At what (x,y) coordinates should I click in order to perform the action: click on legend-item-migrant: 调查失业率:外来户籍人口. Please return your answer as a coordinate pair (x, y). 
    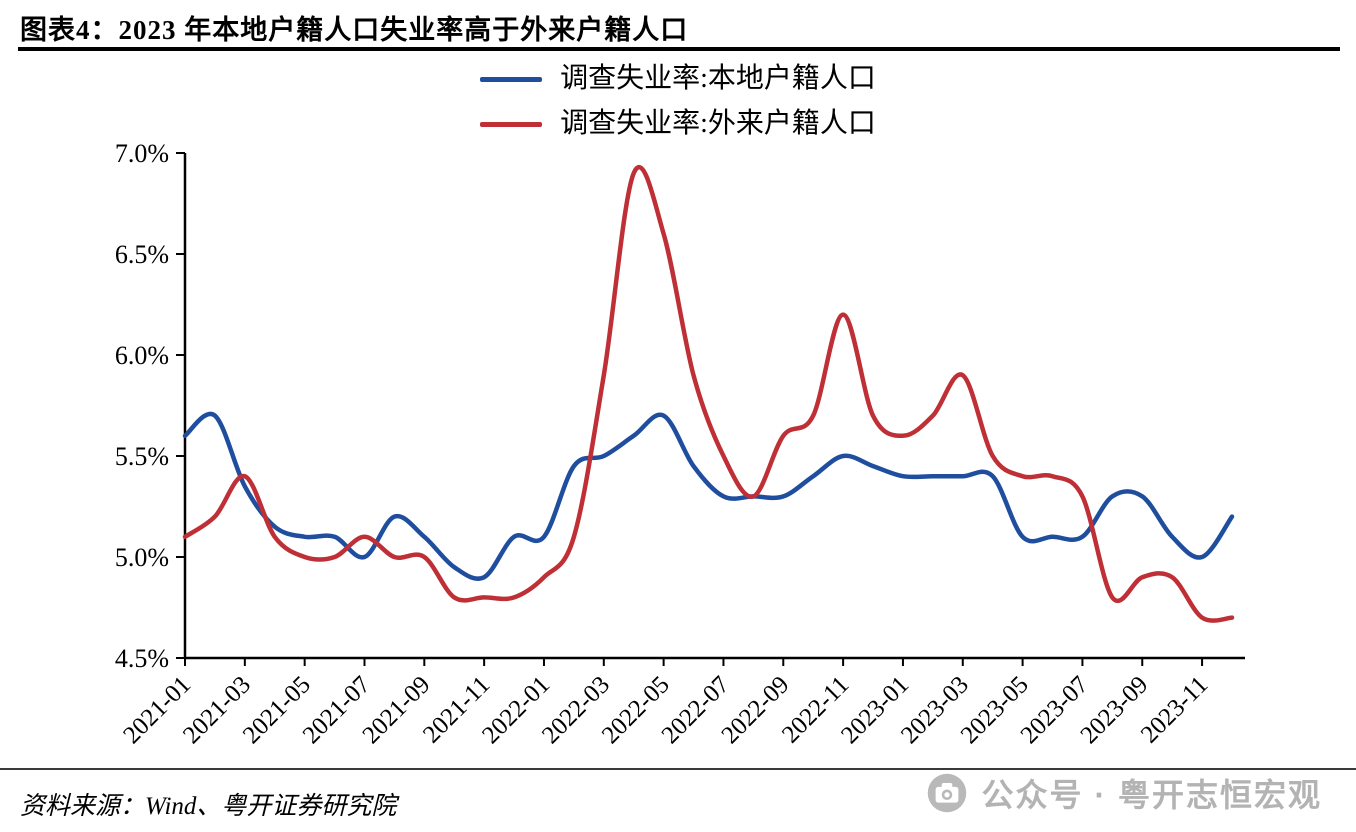
    Looking at the image, I should click on (678, 123).